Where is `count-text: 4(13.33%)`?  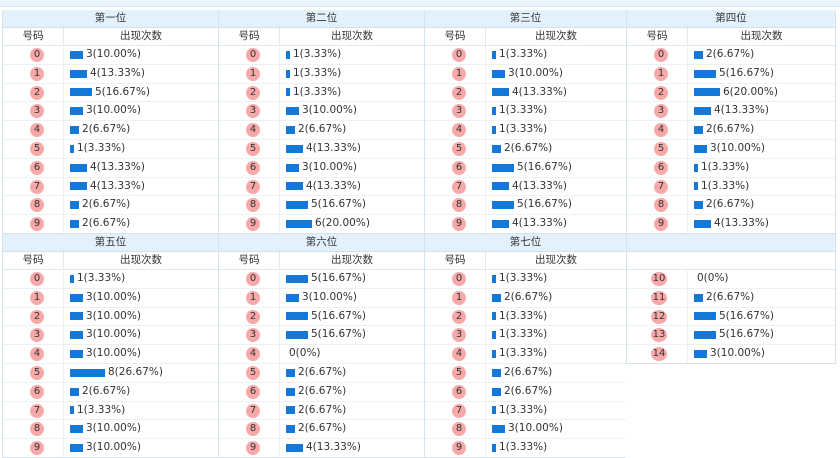
count-text: 4(13.33%) is located at coordinates (333, 447).